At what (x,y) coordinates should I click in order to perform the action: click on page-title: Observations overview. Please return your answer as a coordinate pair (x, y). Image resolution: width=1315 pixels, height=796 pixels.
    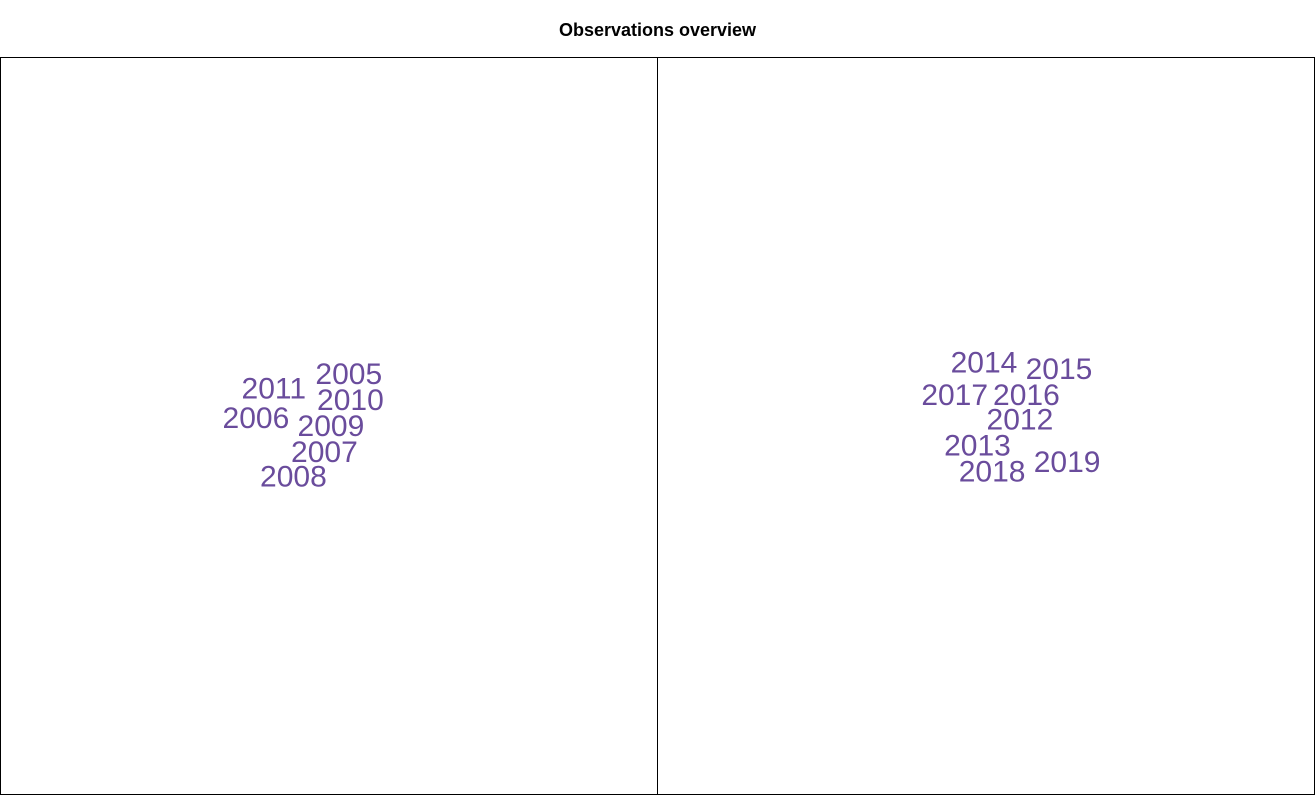
    Looking at the image, I should click on (657, 30).